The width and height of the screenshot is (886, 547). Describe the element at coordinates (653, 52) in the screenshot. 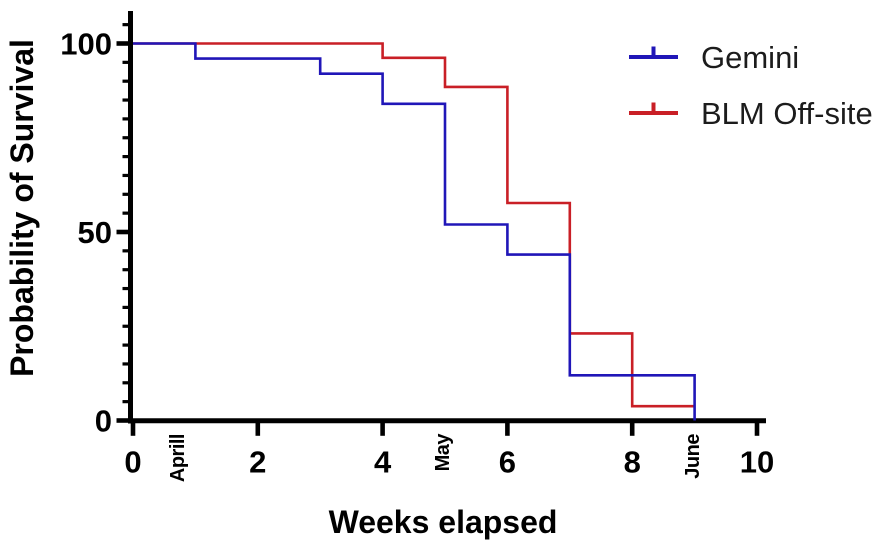

I see `legend-swatch-gemini` at that location.